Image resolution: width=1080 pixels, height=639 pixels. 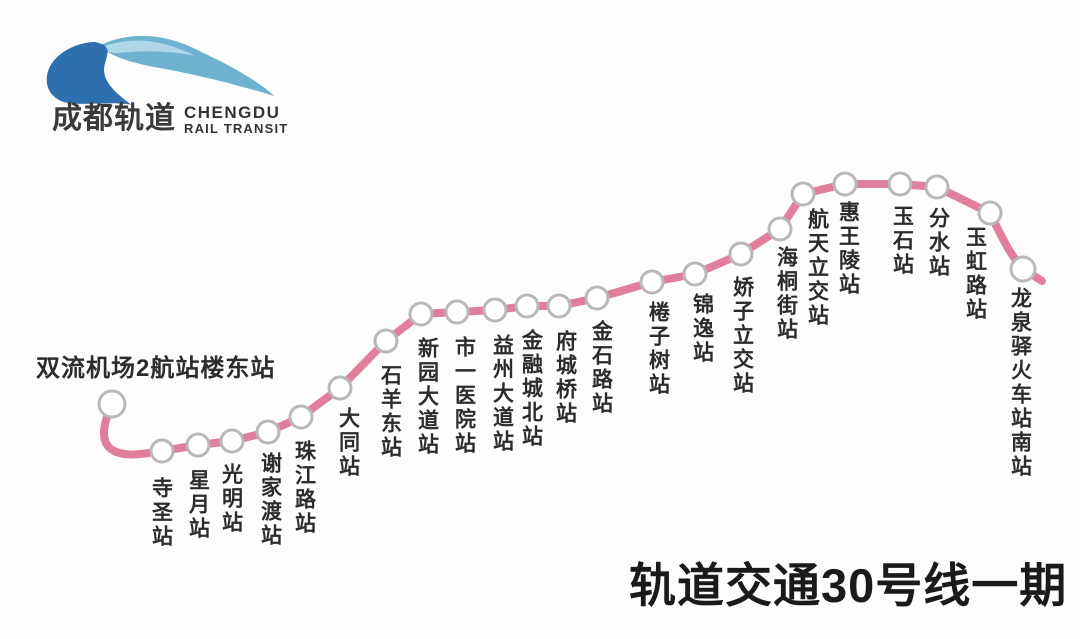 I want to click on station-label: 珠江路站, so click(x=304, y=488).